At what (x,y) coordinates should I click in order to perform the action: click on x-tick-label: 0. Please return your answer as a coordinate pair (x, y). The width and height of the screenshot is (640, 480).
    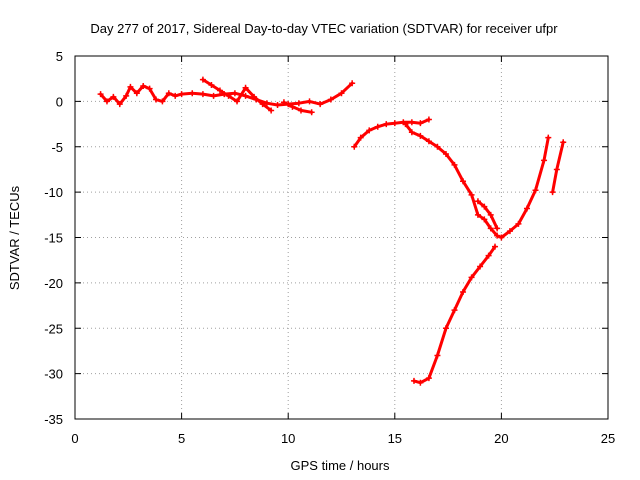
    Looking at the image, I should click on (74, 438).